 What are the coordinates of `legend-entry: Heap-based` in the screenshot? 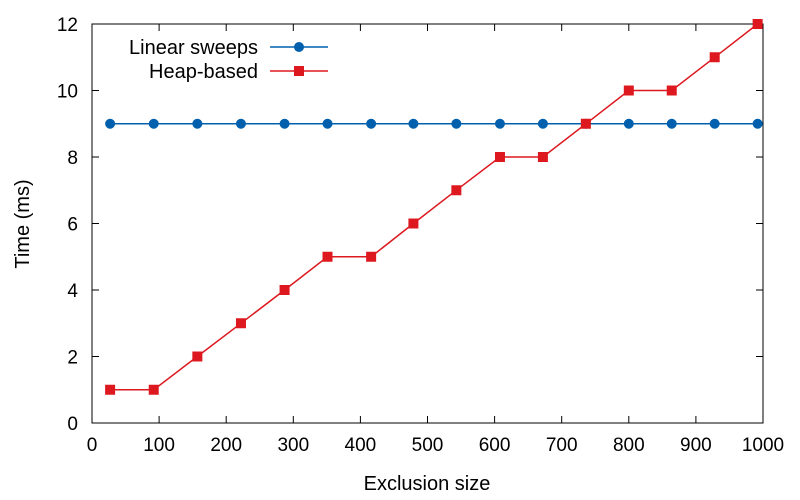 It's located at (238, 72).